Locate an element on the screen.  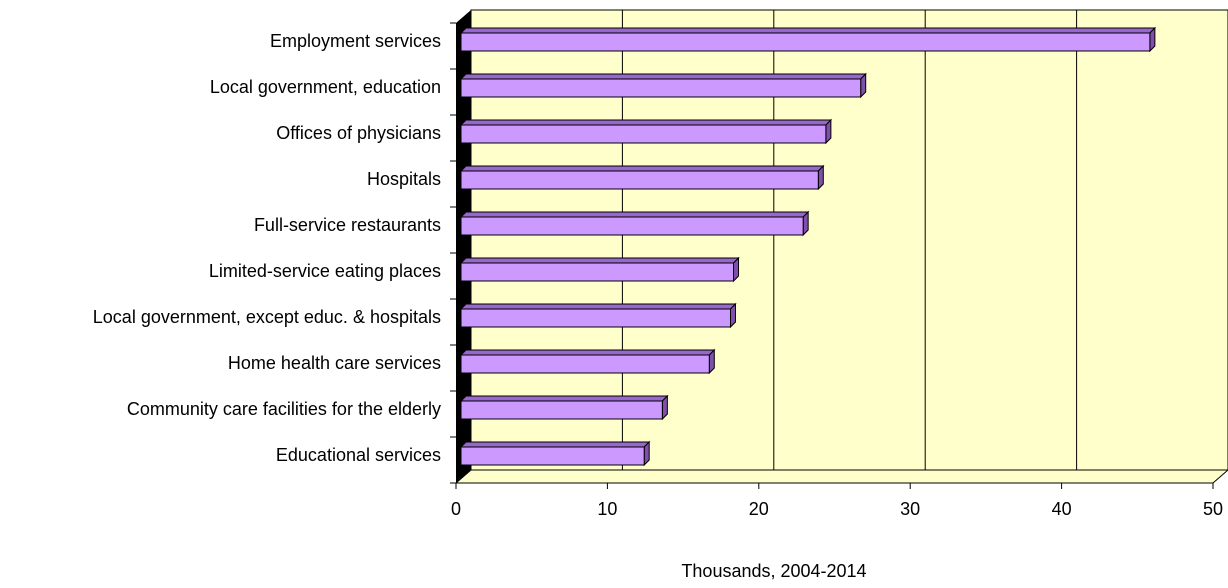
x-axis-label: Thousands, 2004-2014 is located at coordinates (773, 571).